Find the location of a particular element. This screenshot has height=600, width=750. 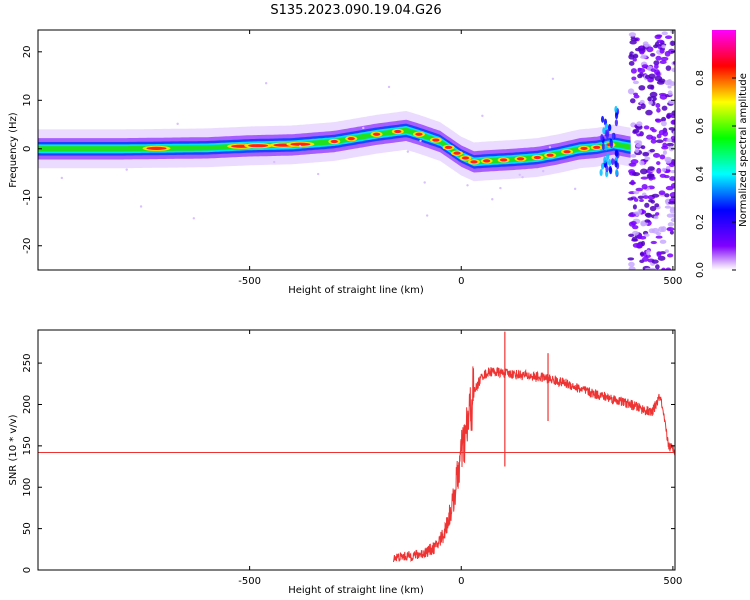

spectrogram-y-label: Frequency (Hz) is located at coordinates (13, 150).